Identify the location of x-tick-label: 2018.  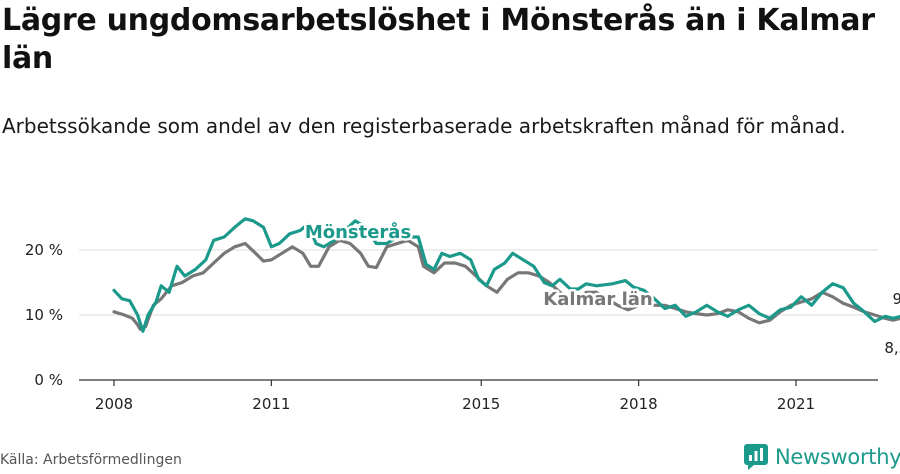
(639, 404).